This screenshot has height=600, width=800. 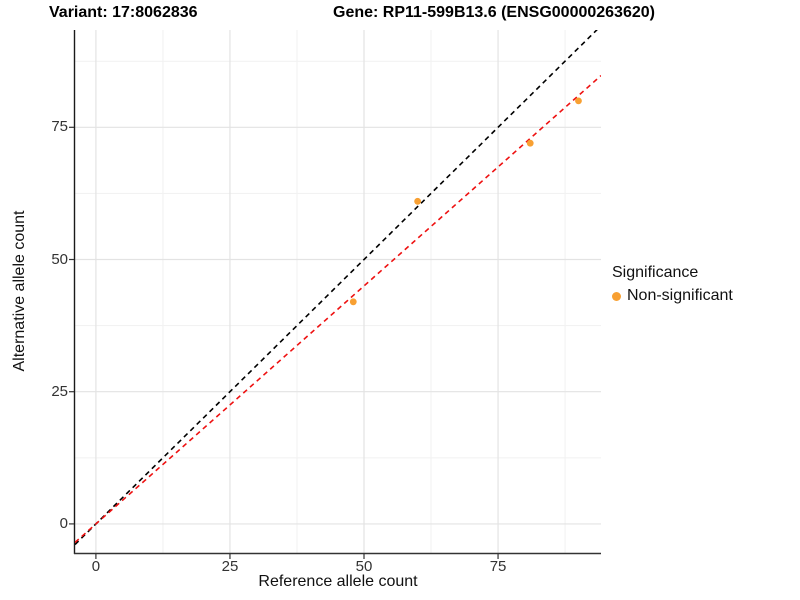 What do you see at coordinates (59, 127) in the screenshot?
I see `y-tick-label: 75` at bounding box center [59, 127].